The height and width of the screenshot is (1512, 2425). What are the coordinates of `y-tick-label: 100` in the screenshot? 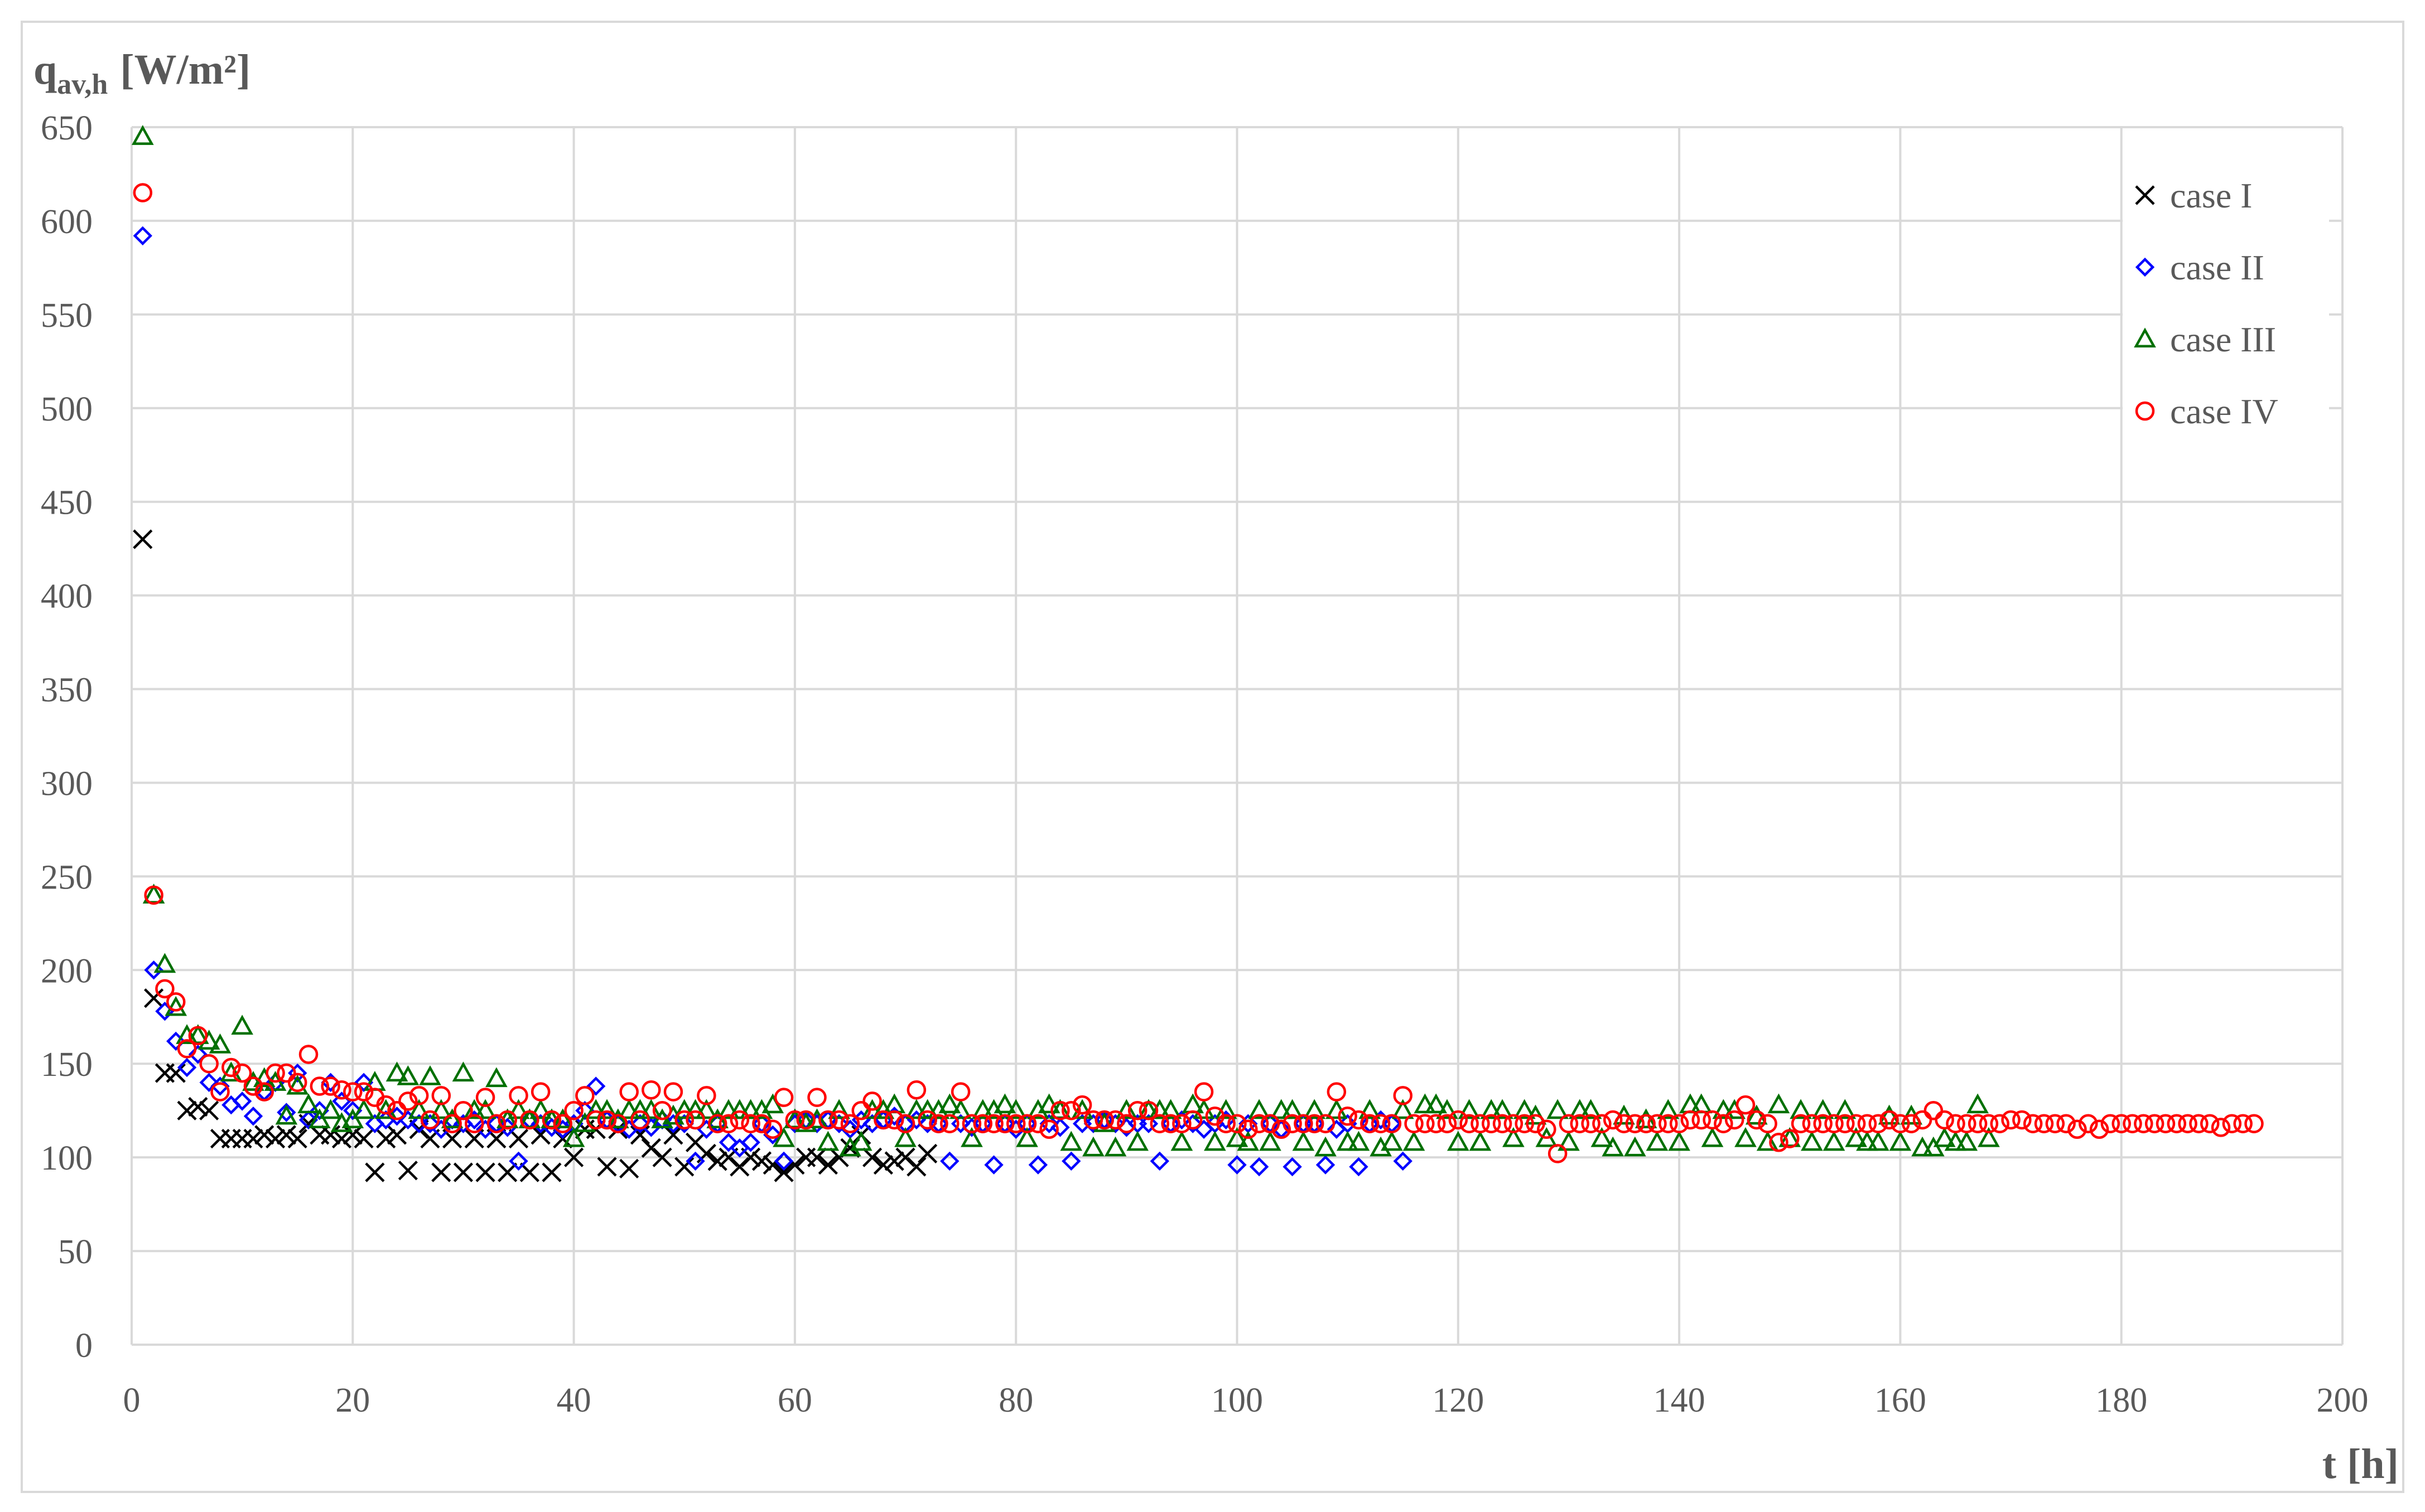 It's located at (67, 1158).